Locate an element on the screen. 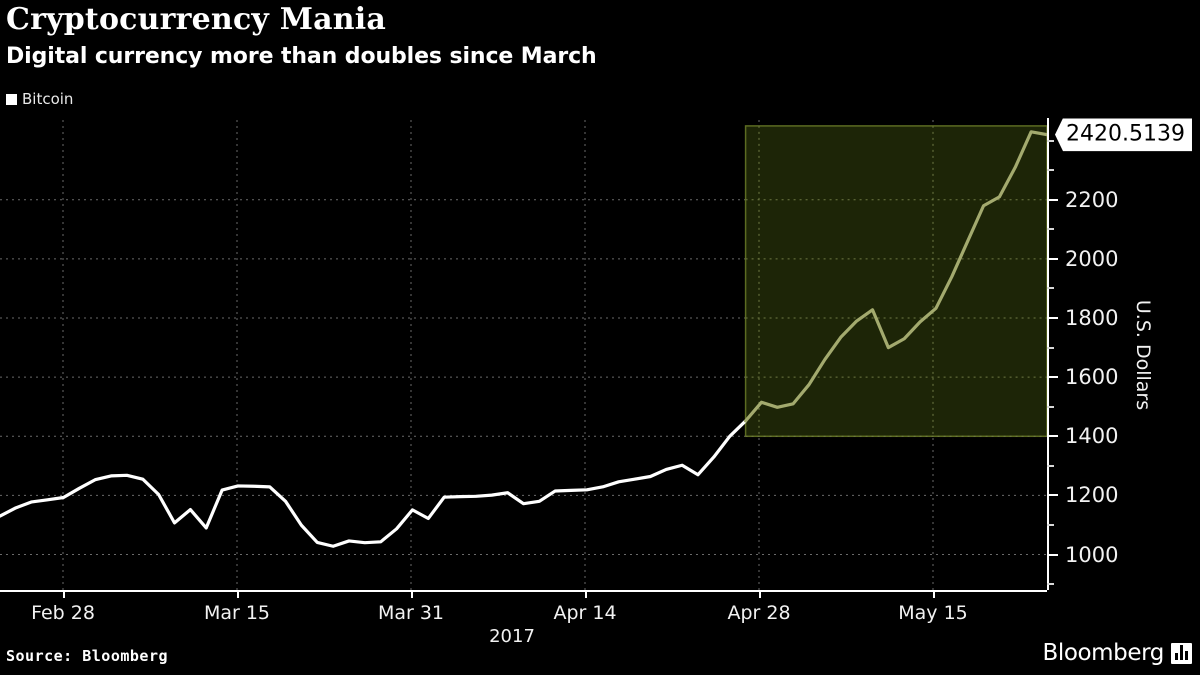  bitcoin-series-line is located at coordinates (374, 483).